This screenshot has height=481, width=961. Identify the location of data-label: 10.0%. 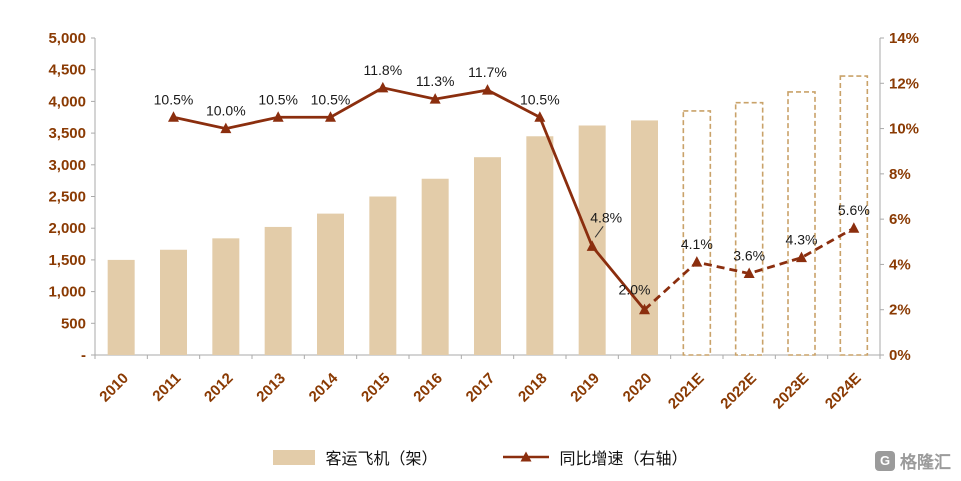
(226, 111).